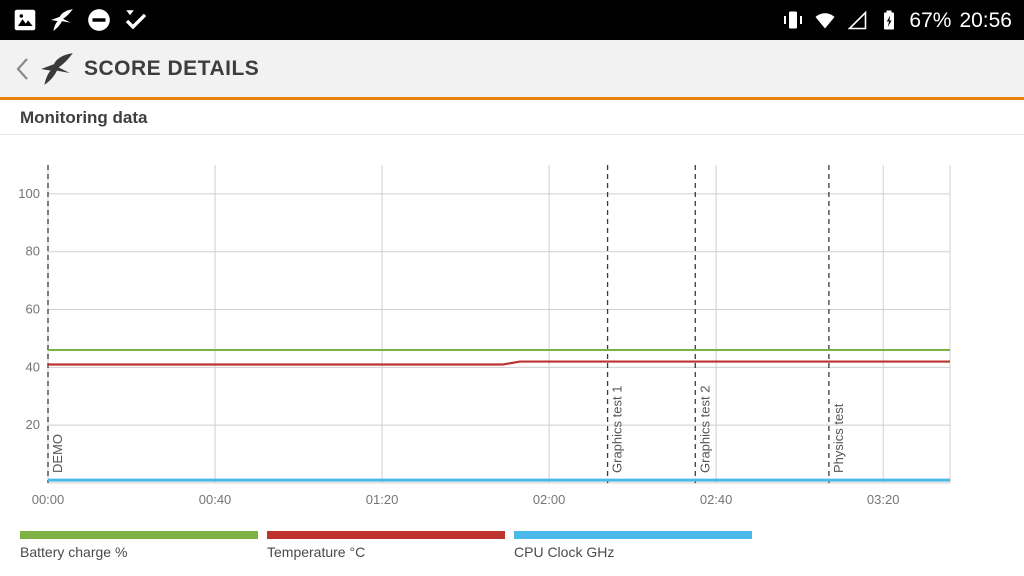 This screenshot has height=576, width=1024. I want to click on do-not-disturb-icon, so click(99, 20).